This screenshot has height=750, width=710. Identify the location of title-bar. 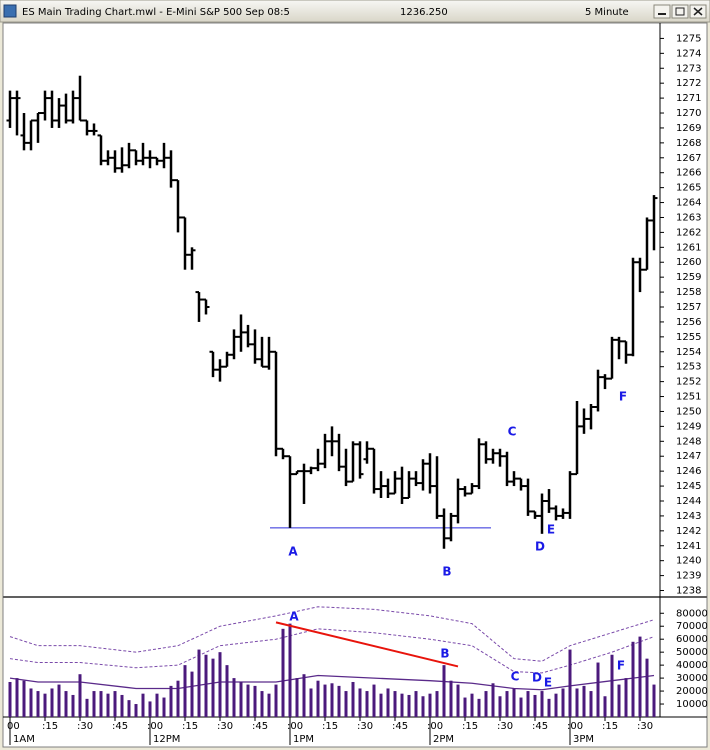
(355, 11).